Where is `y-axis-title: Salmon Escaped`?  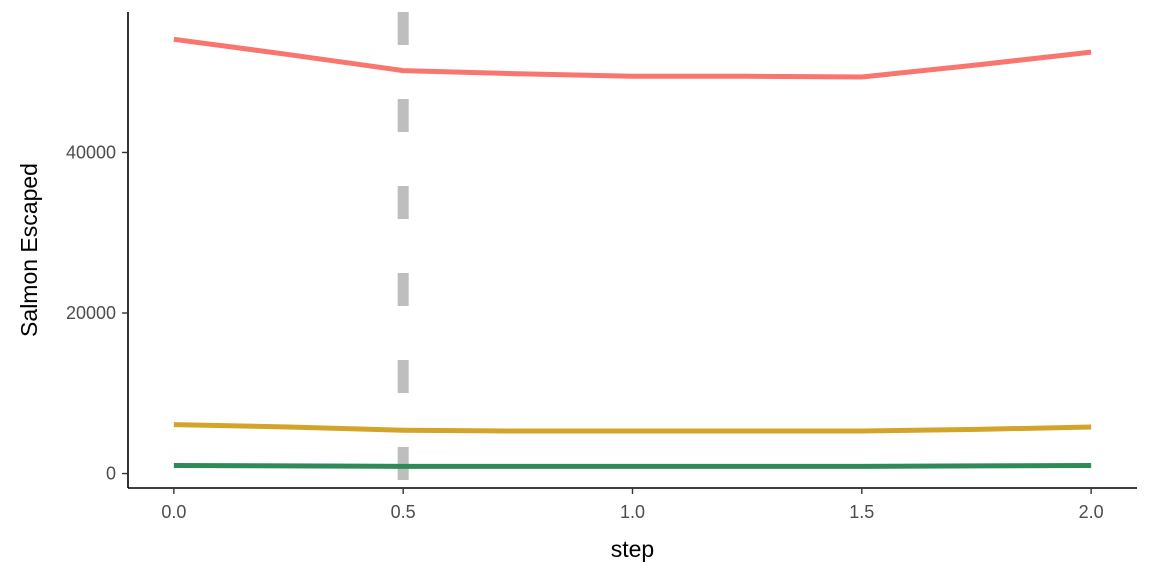
y-axis-title: Salmon Escaped is located at coordinates (29, 250).